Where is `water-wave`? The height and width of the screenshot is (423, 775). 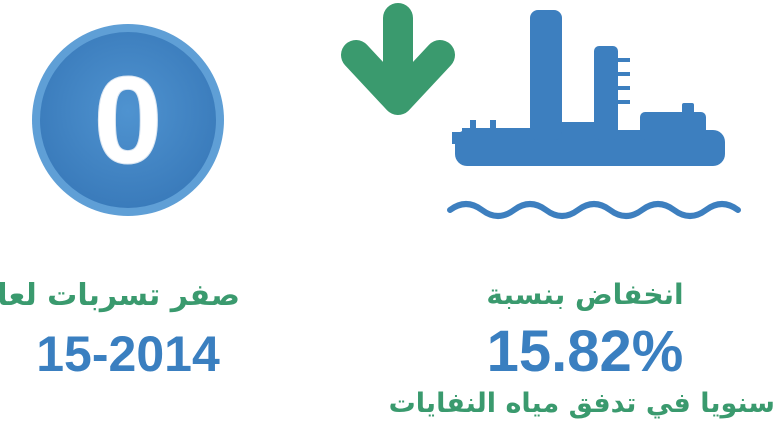 water-wave is located at coordinates (594, 210).